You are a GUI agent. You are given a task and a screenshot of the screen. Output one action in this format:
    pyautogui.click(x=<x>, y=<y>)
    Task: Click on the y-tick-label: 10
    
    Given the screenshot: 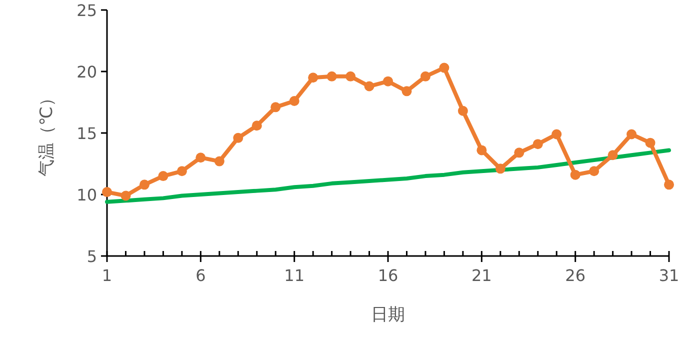 What is the action you would take?
    pyautogui.click(x=86, y=195)
    